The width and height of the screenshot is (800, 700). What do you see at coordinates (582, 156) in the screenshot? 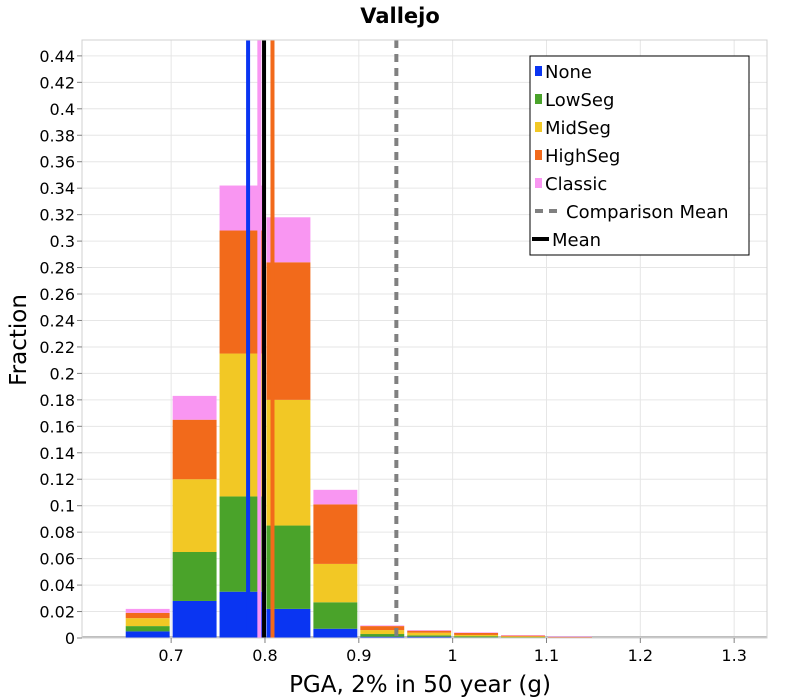
I see `legend-label: HighSeg` at bounding box center [582, 156].